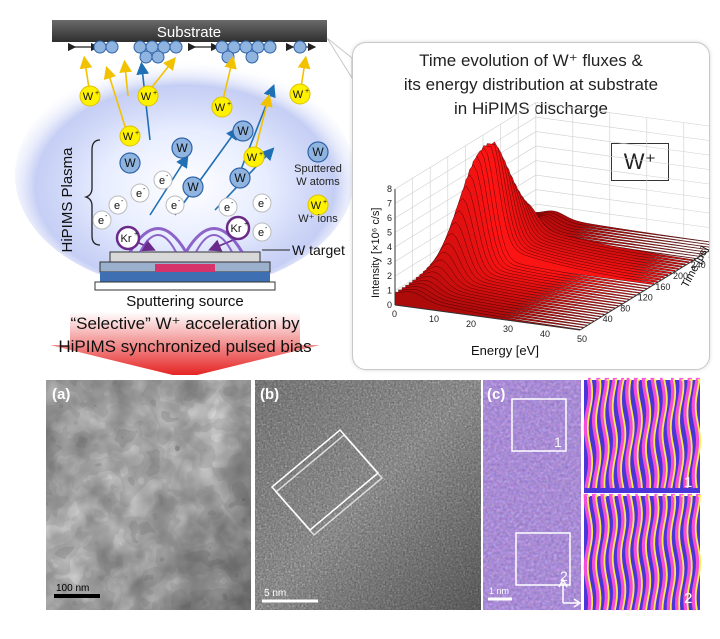 The image size is (720, 639). I want to click on scalebar-b-label: 5 nm, so click(275, 593).